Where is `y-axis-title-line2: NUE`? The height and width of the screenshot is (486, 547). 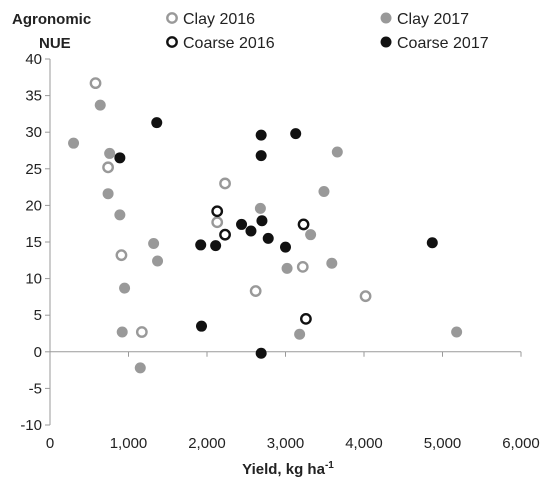 y-axis-title-line2: NUE is located at coordinates (55, 43).